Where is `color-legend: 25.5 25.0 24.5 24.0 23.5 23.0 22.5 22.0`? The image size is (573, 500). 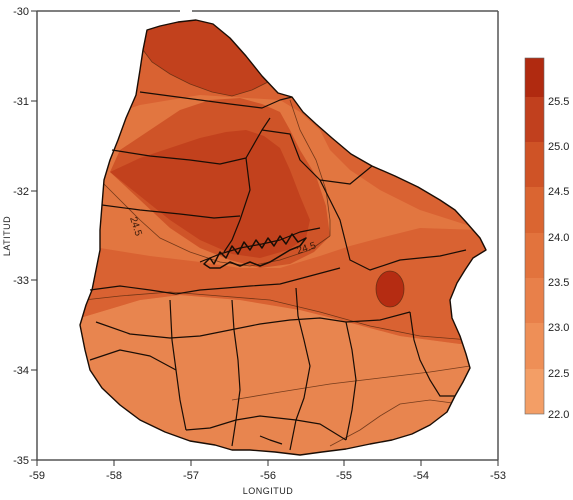 color-legend: 25.5 25.0 24.5 24.0 23.5 23.0 22.5 22.0 is located at coordinates (546, 239).